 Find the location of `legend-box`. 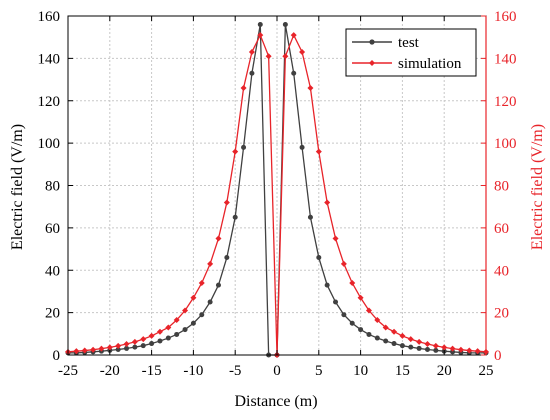

legend-box is located at coordinates (411, 52).